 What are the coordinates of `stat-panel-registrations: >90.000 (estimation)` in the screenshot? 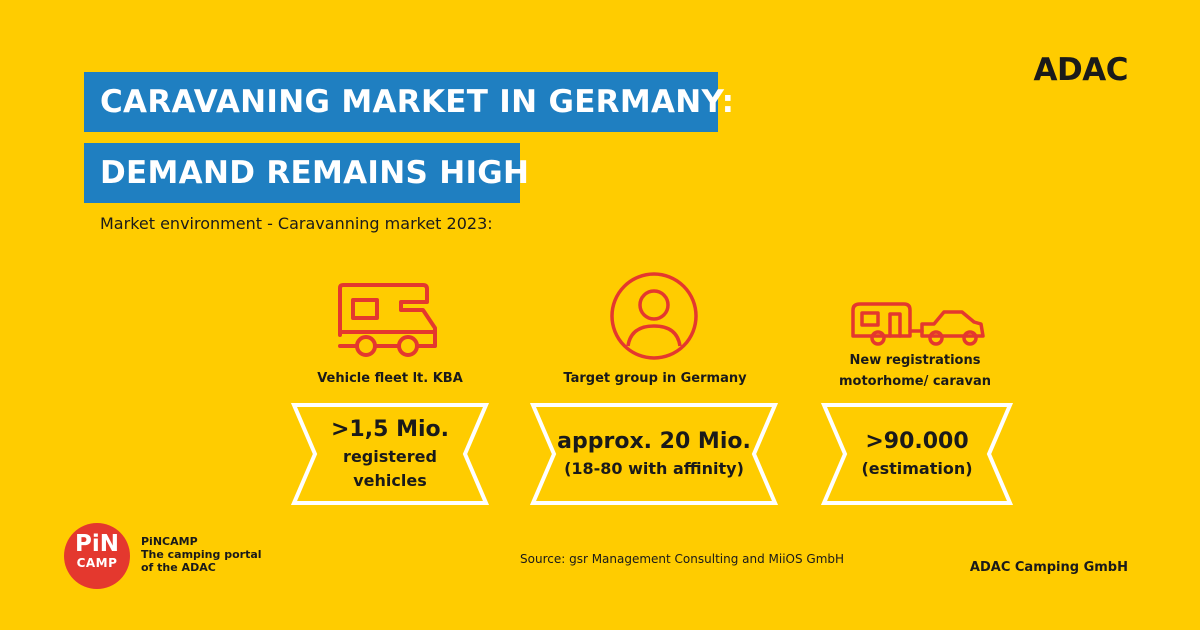 It's located at (917, 454).